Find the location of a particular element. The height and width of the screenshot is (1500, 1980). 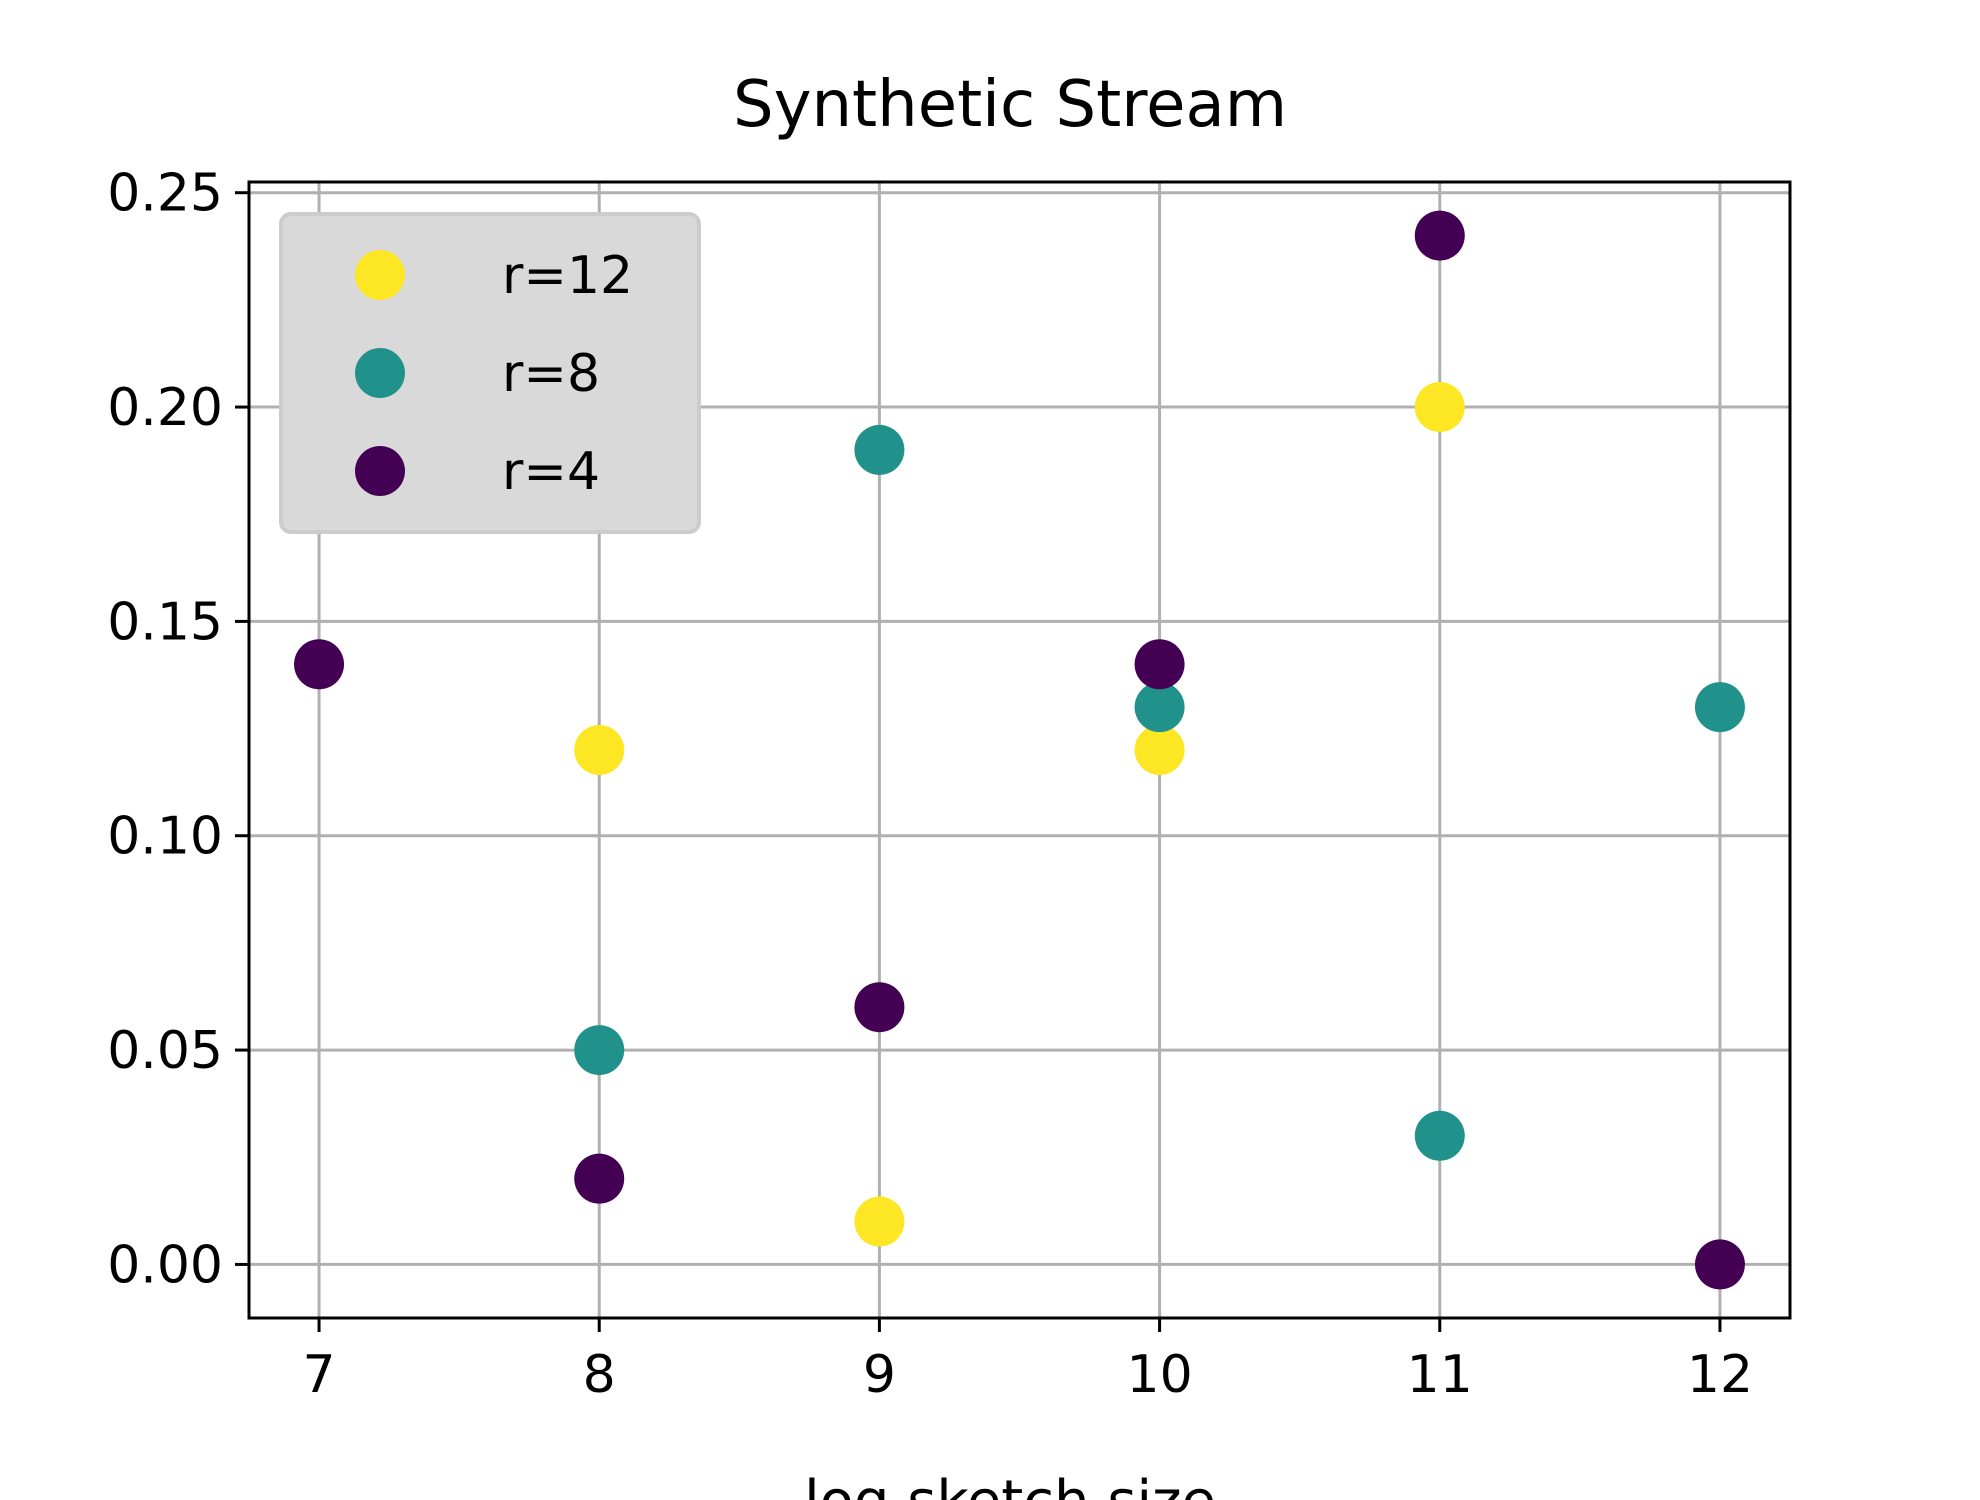

y-tick-label: 0.20 is located at coordinates (165, 408).